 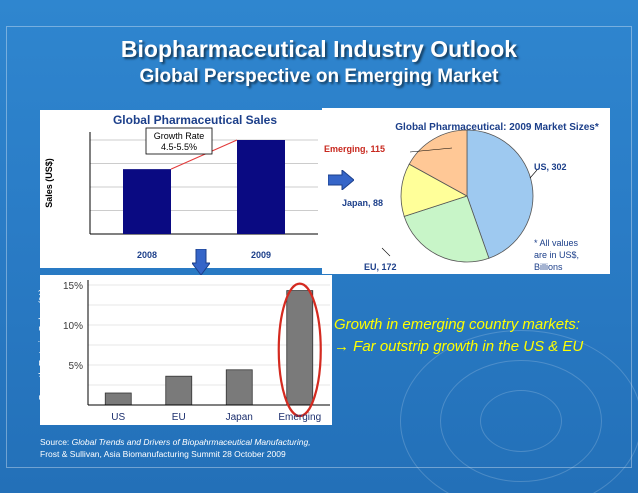 I want to click on growth-bars, so click(x=209, y=348).